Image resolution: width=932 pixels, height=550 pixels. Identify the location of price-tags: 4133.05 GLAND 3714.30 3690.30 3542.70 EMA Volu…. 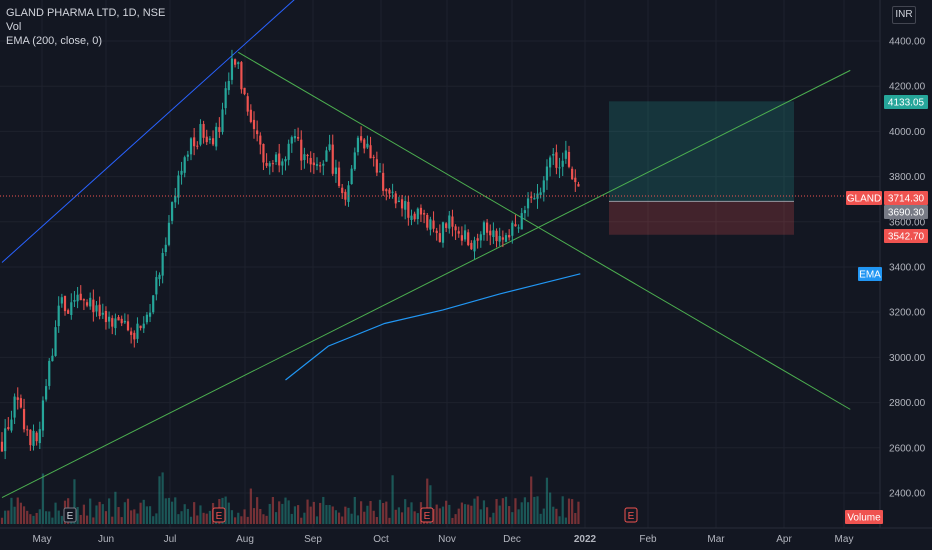
(886, 309).